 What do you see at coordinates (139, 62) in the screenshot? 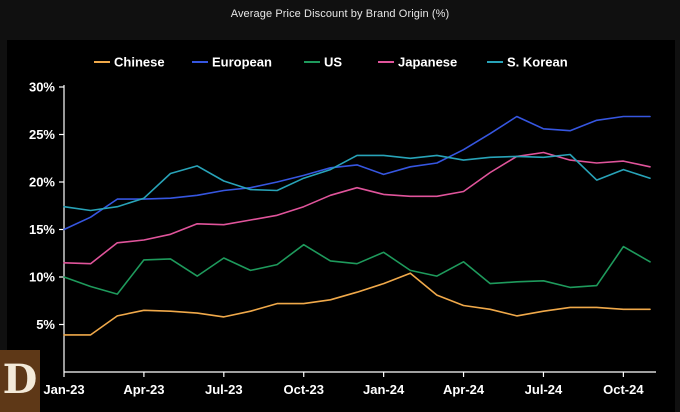
I see `legend-label-chinese: Chinese` at bounding box center [139, 62].